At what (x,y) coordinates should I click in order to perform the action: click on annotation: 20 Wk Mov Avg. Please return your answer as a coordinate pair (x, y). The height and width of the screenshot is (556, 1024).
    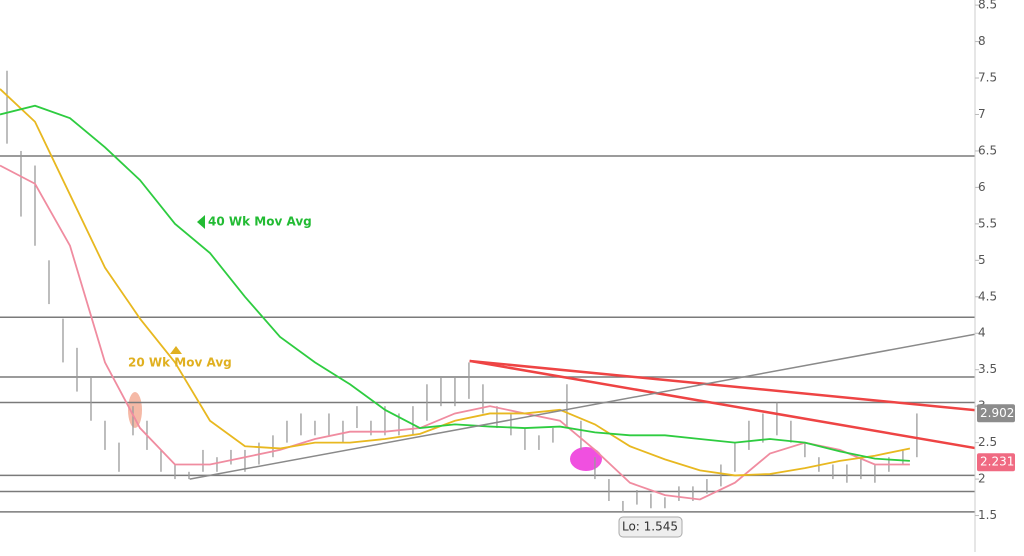
    Looking at the image, I should click on (180, 363).